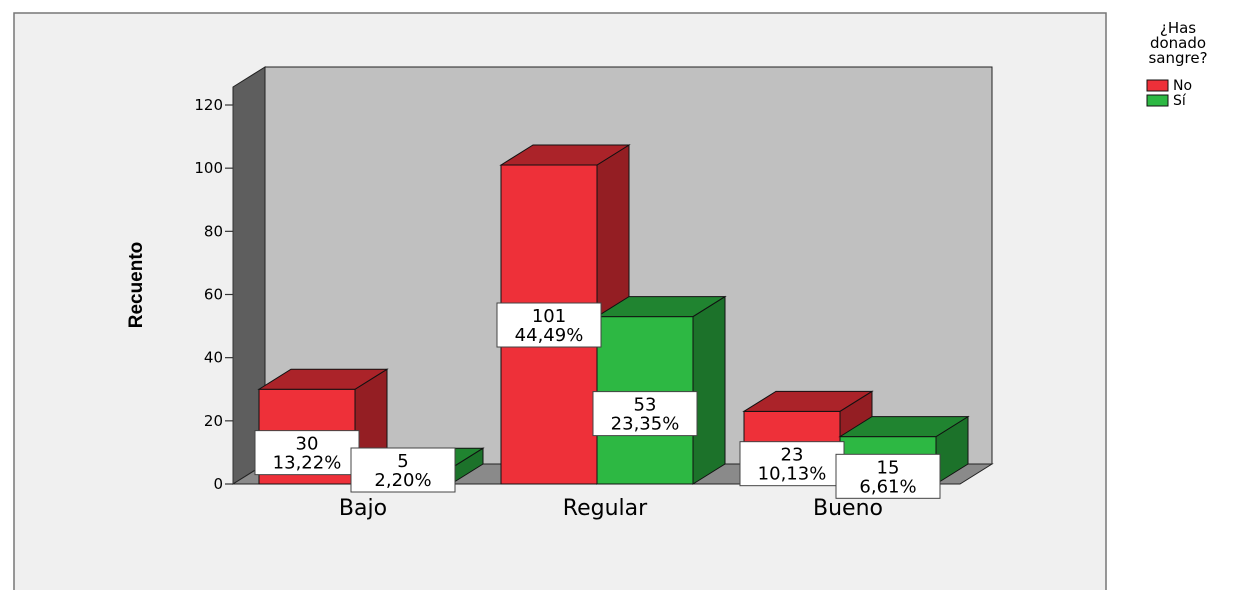 The width and height of the screenshot is (1233, 590). What do you see at coordinates (307, 444) in the screenshot?
I see `data-label-count: 30` at bounding box center [307, 444].